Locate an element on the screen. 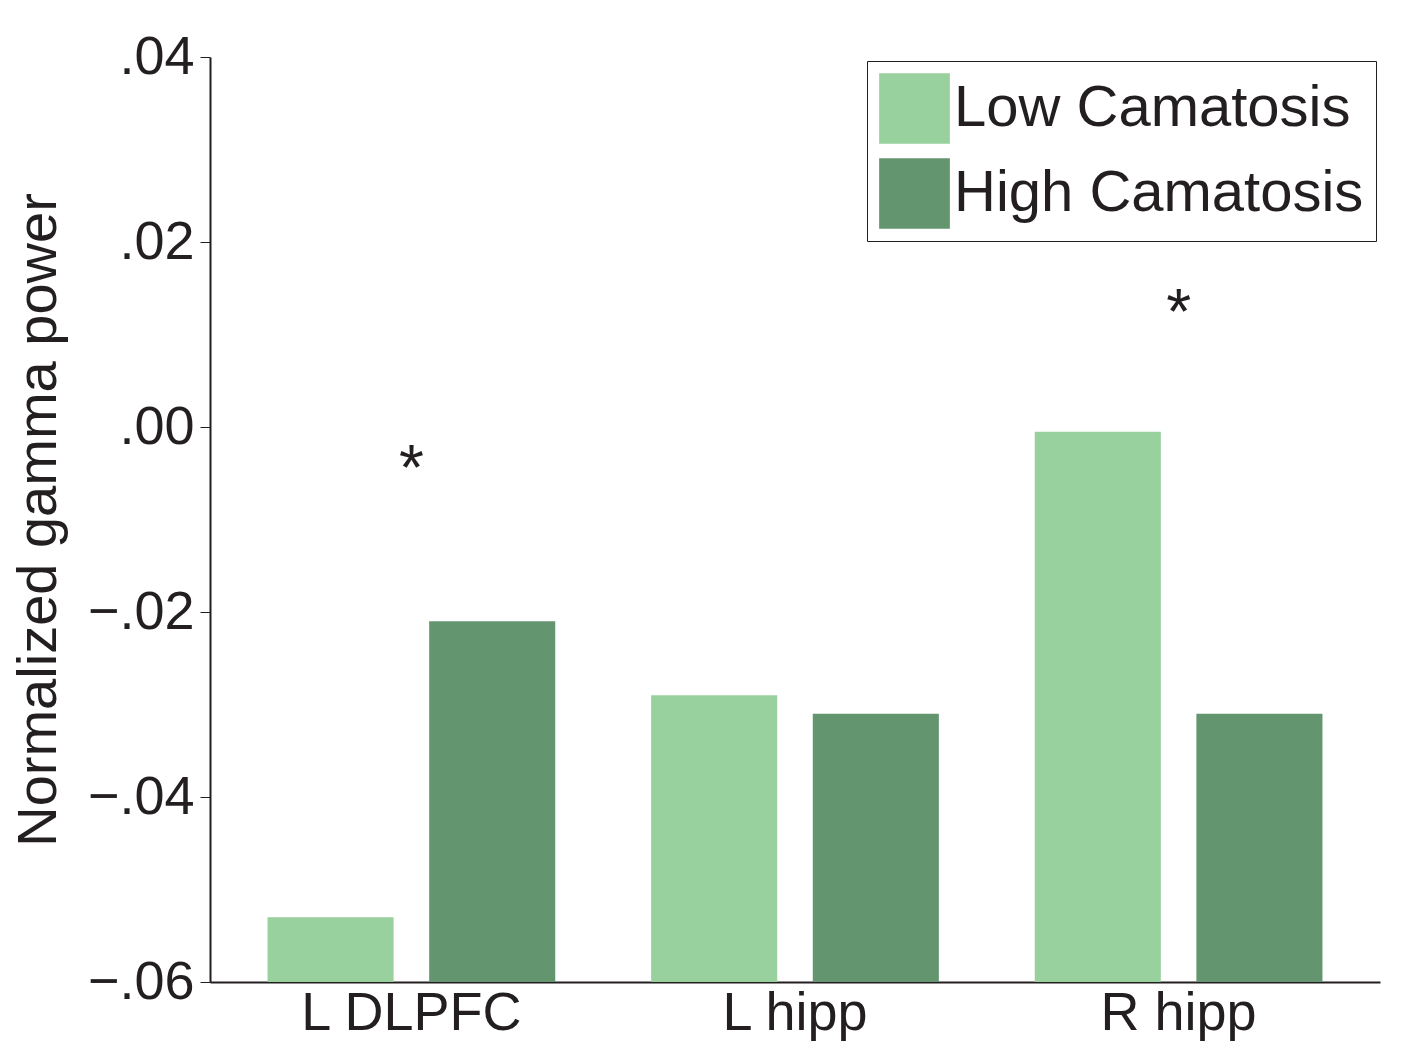 This screenshot has height=1058, width=1407. x-tick-label: L DLPFC is located at coordinates (411, 1010).